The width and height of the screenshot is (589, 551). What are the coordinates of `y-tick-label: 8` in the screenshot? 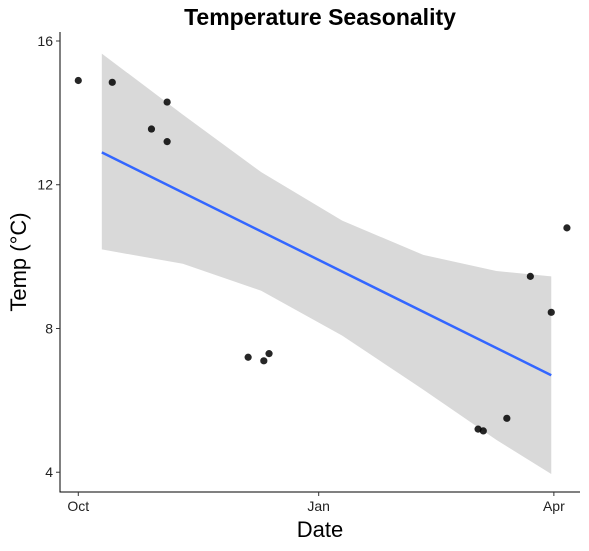 It's located at (49, 328).